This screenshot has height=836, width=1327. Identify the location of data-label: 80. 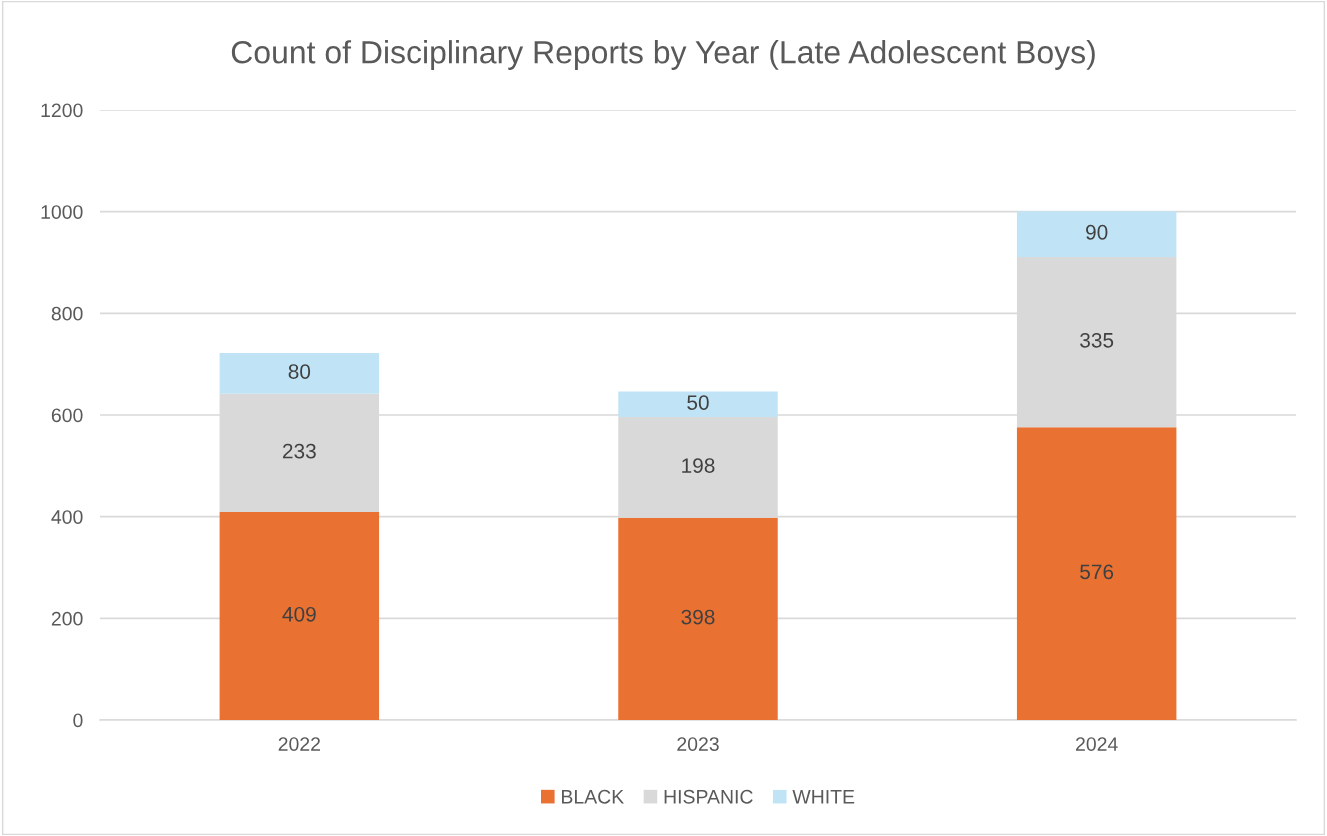
(299, 371).